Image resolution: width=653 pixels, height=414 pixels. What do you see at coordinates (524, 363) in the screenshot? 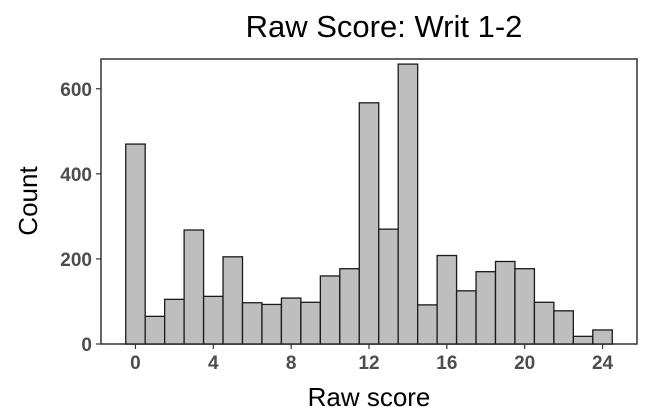
I see `x-tick-label-20: 20` at bounding box center [524, 363].